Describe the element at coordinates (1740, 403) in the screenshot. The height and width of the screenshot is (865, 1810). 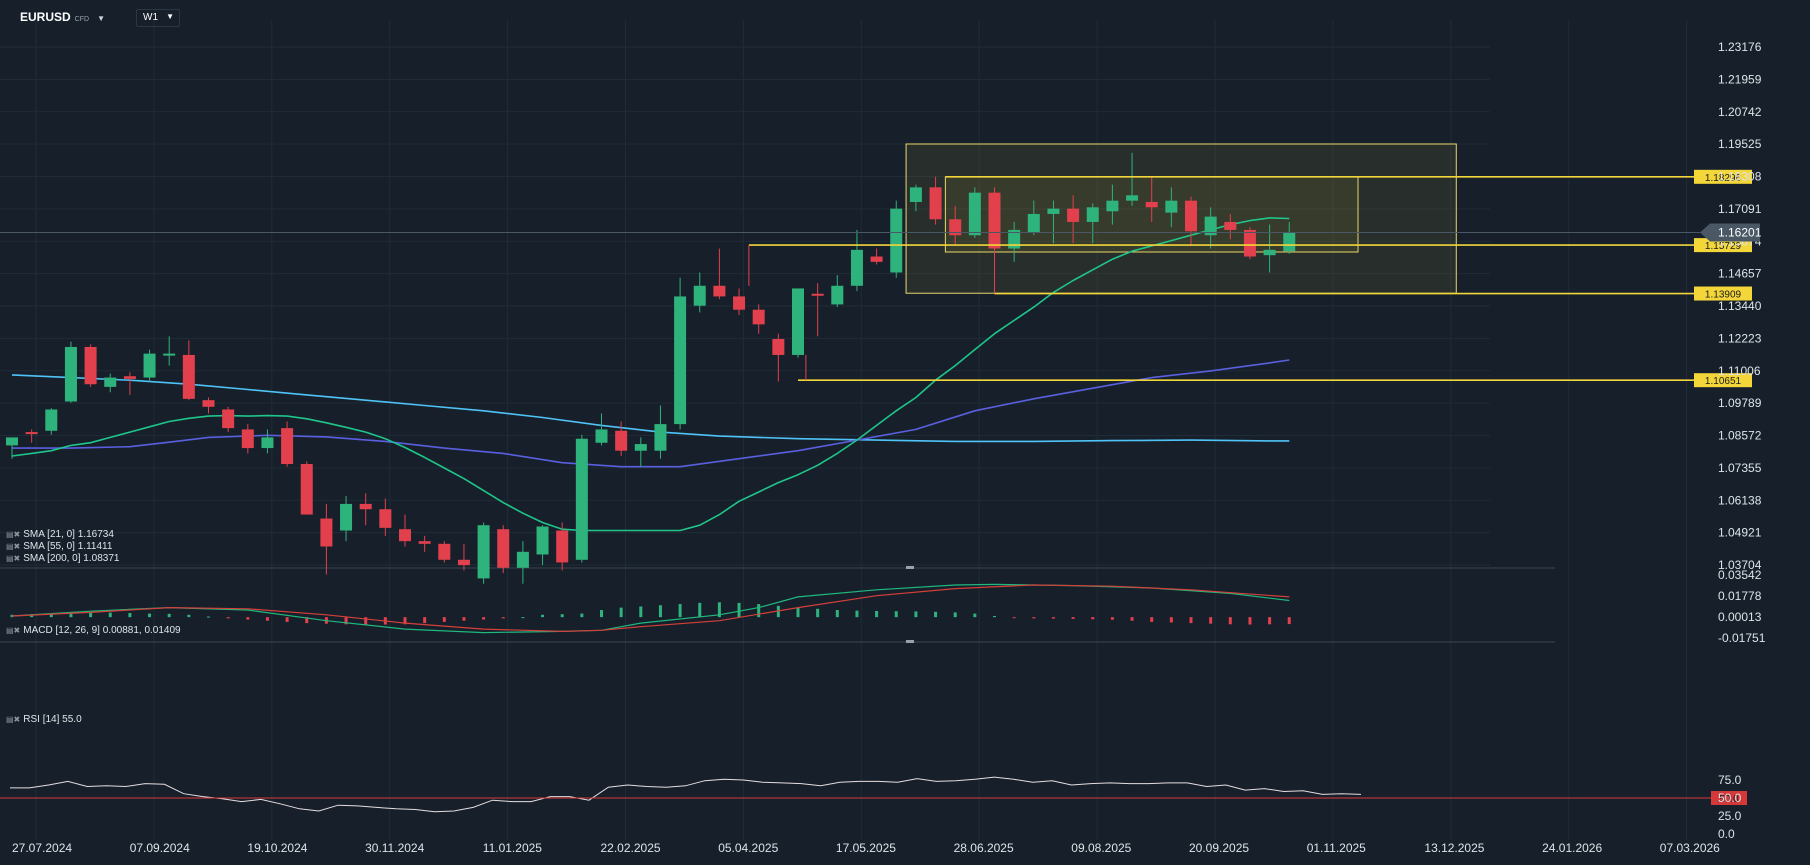
I see `price-tick-label: 1.09789` at that location.